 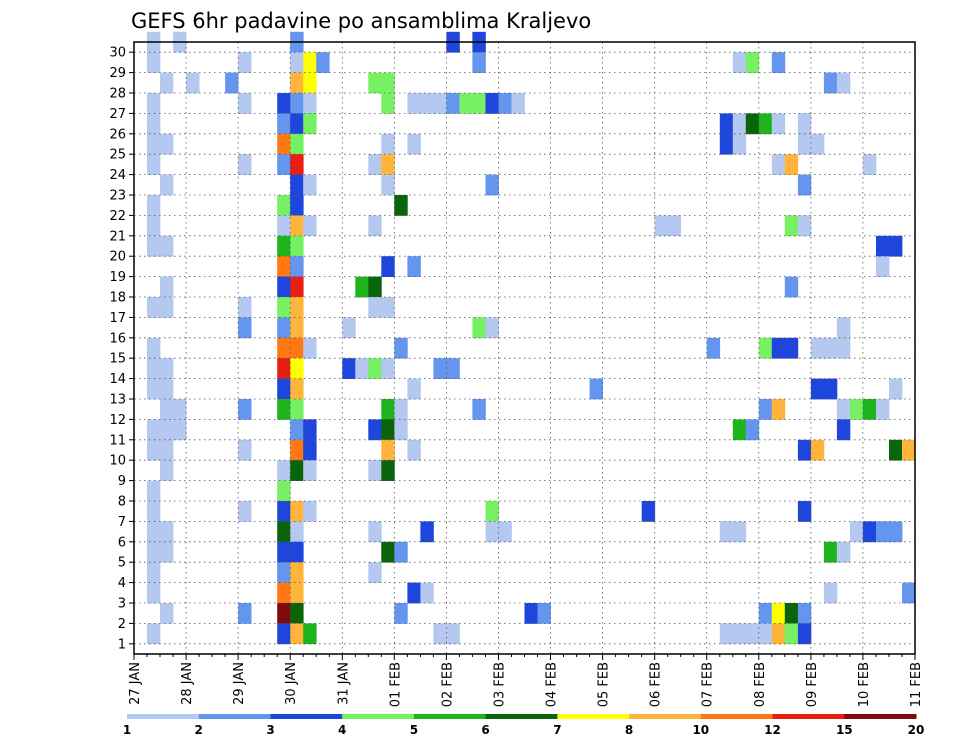 I want to click on y-tick-label: 30, so click(x=117, y=53).